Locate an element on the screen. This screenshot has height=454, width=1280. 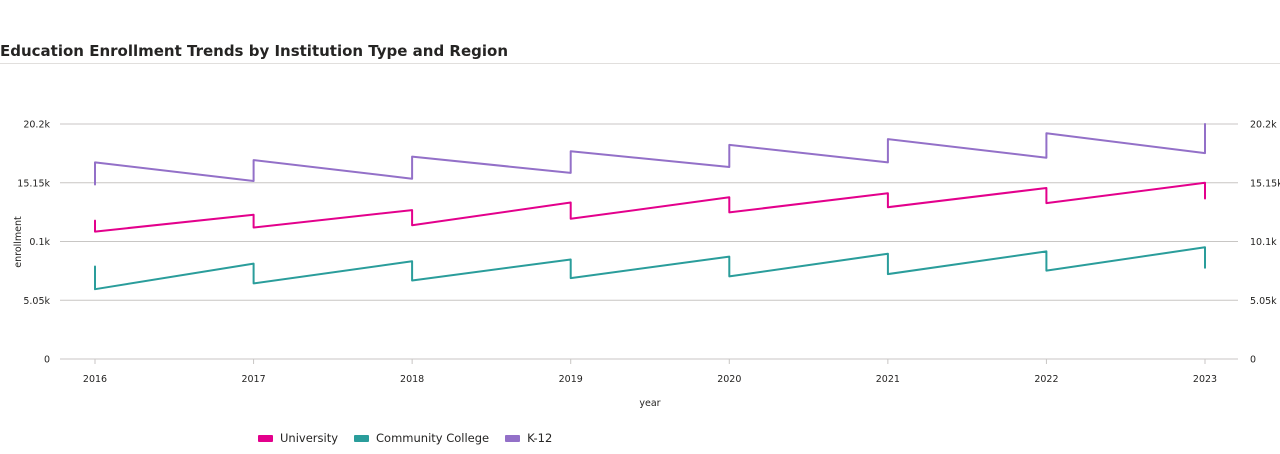
y-tick-label-left: 20.2k is located at coordinates (36, 125).